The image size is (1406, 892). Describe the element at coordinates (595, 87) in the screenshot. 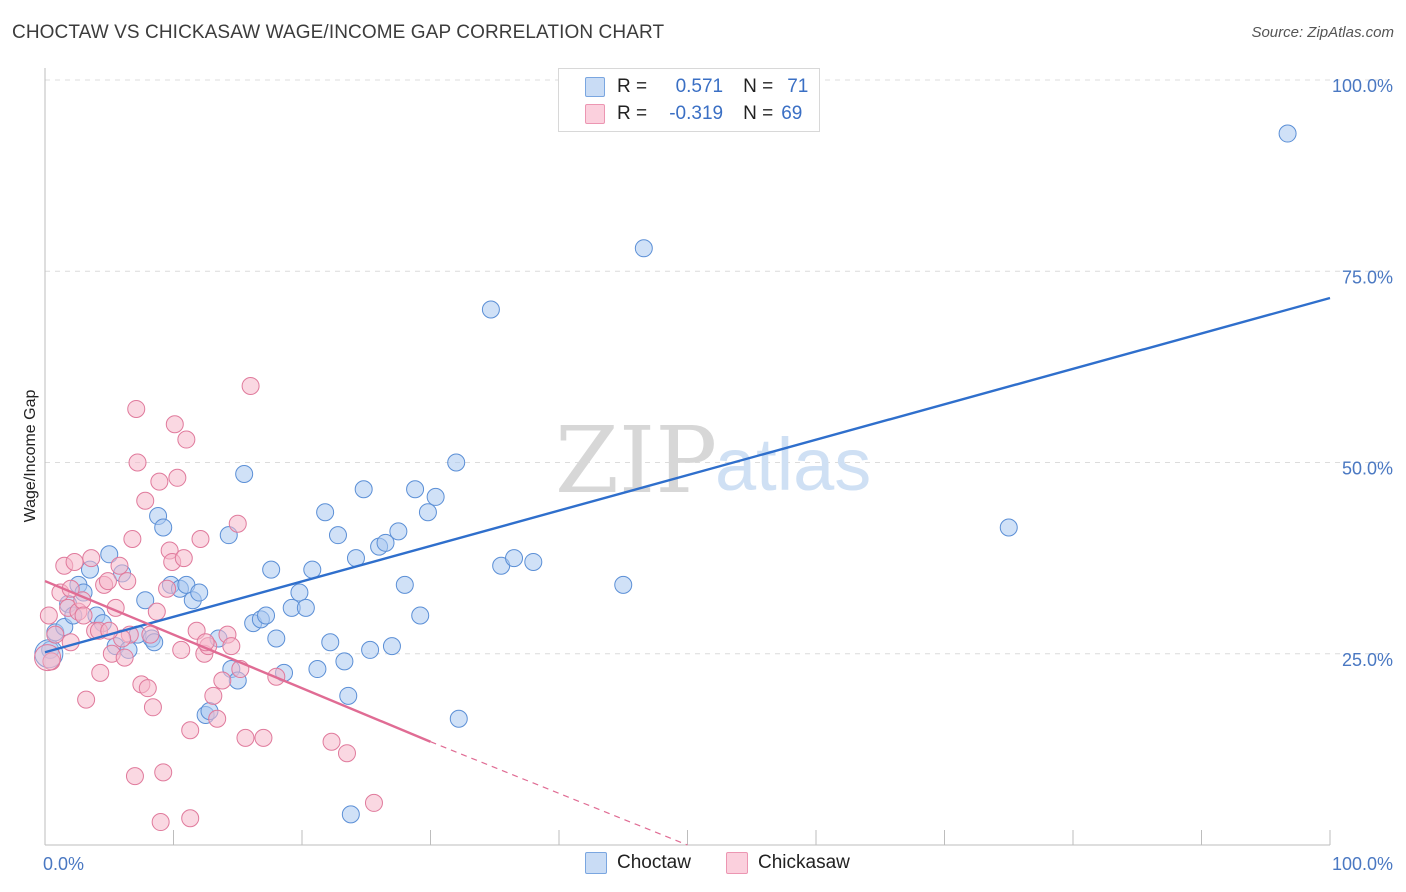

I see `legend-swatch-choctaw` at that location.